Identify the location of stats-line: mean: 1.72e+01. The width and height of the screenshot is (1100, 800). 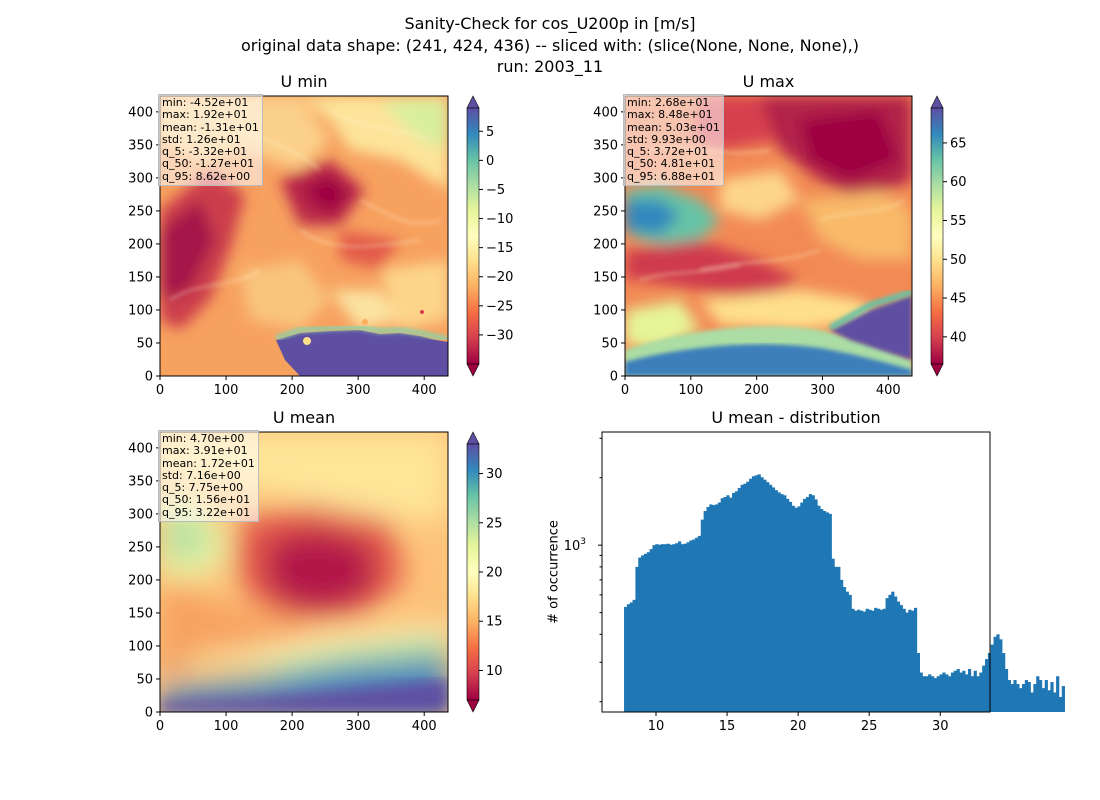
(208, 463).